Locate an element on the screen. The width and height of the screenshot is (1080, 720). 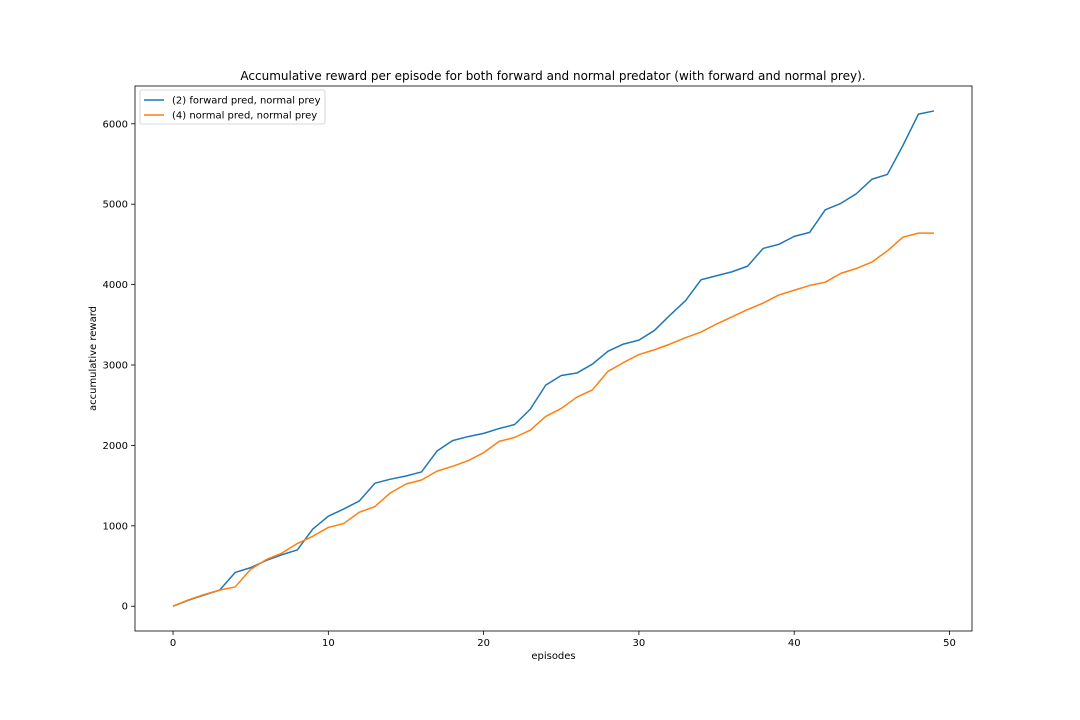
y-tick-label: 4000 is located at coordinates (115, 285).